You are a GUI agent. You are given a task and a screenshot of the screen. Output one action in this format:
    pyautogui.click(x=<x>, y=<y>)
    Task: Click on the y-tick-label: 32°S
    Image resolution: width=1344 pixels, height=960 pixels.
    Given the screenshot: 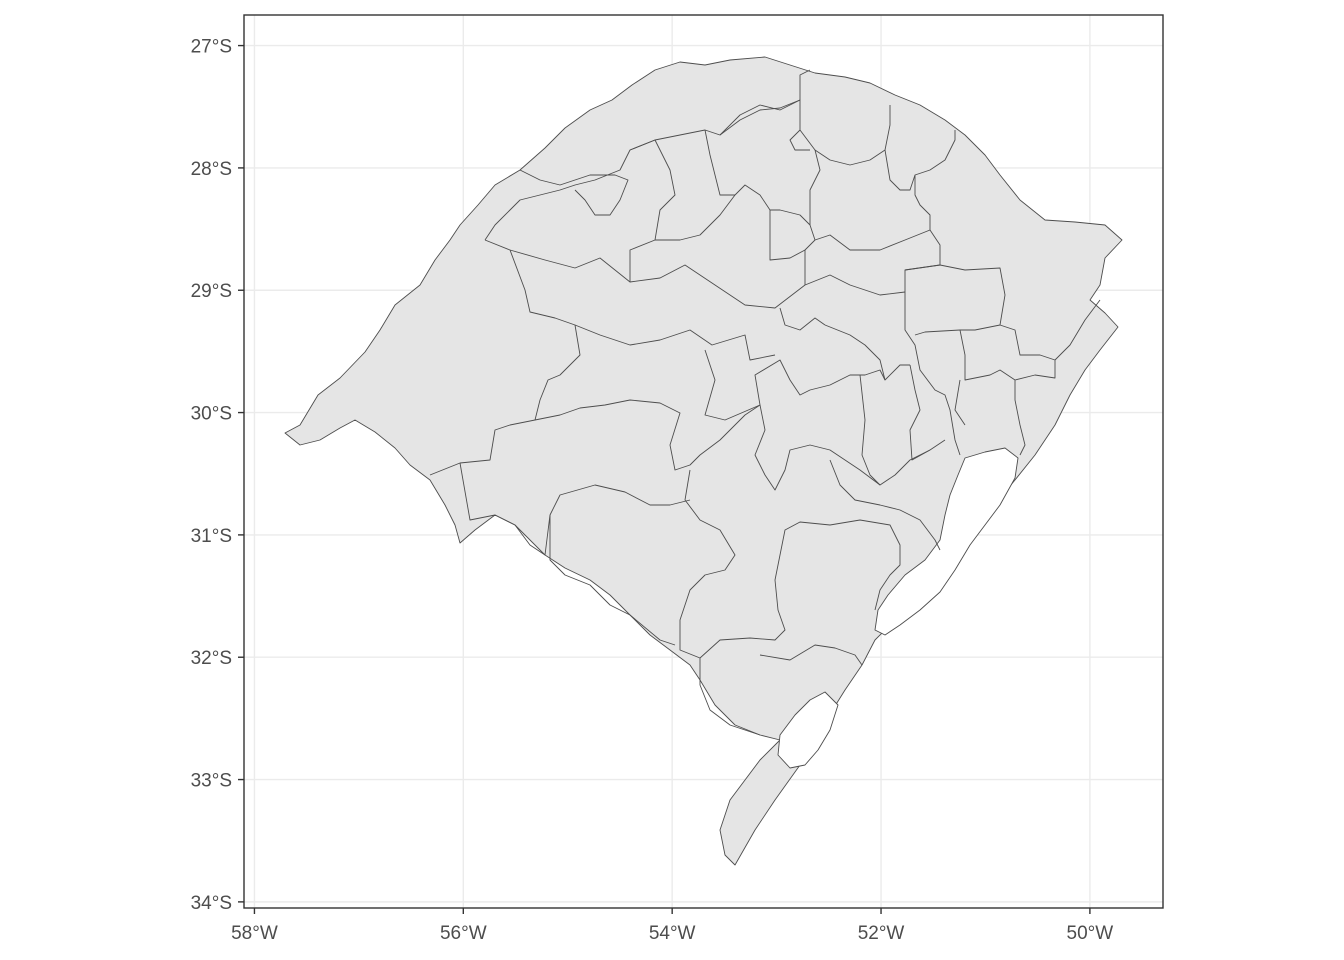 What is the action you would take?
    pyautogui.click(x=211, y=658)
    